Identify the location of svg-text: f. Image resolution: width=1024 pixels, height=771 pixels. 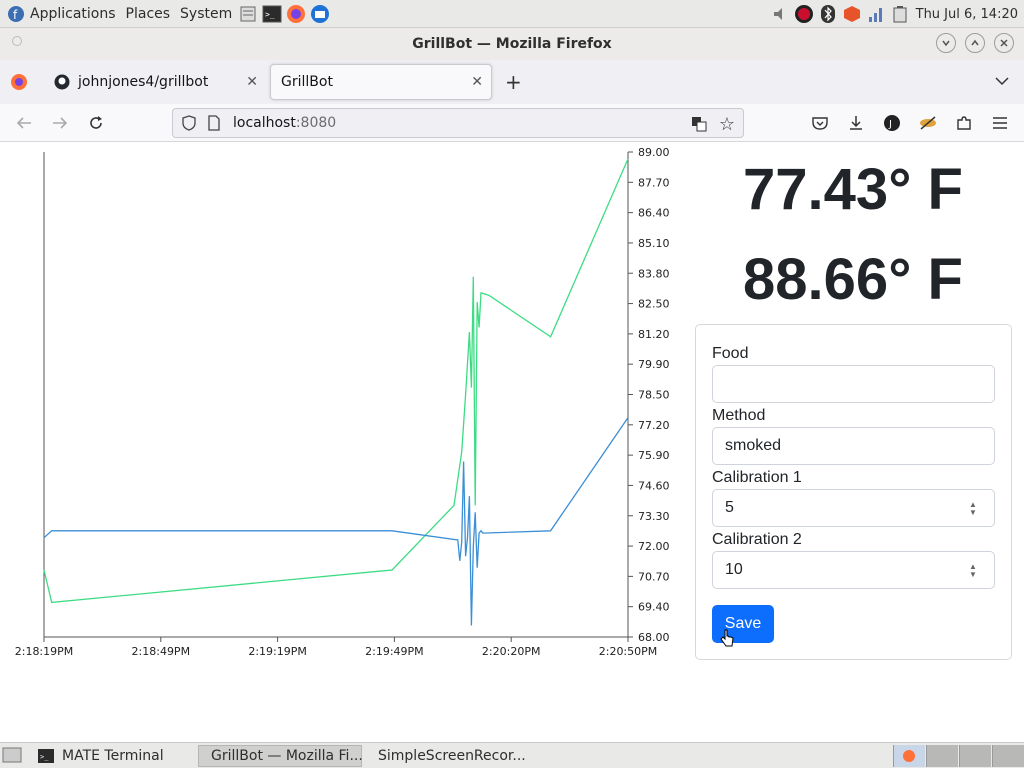
(15, 15).